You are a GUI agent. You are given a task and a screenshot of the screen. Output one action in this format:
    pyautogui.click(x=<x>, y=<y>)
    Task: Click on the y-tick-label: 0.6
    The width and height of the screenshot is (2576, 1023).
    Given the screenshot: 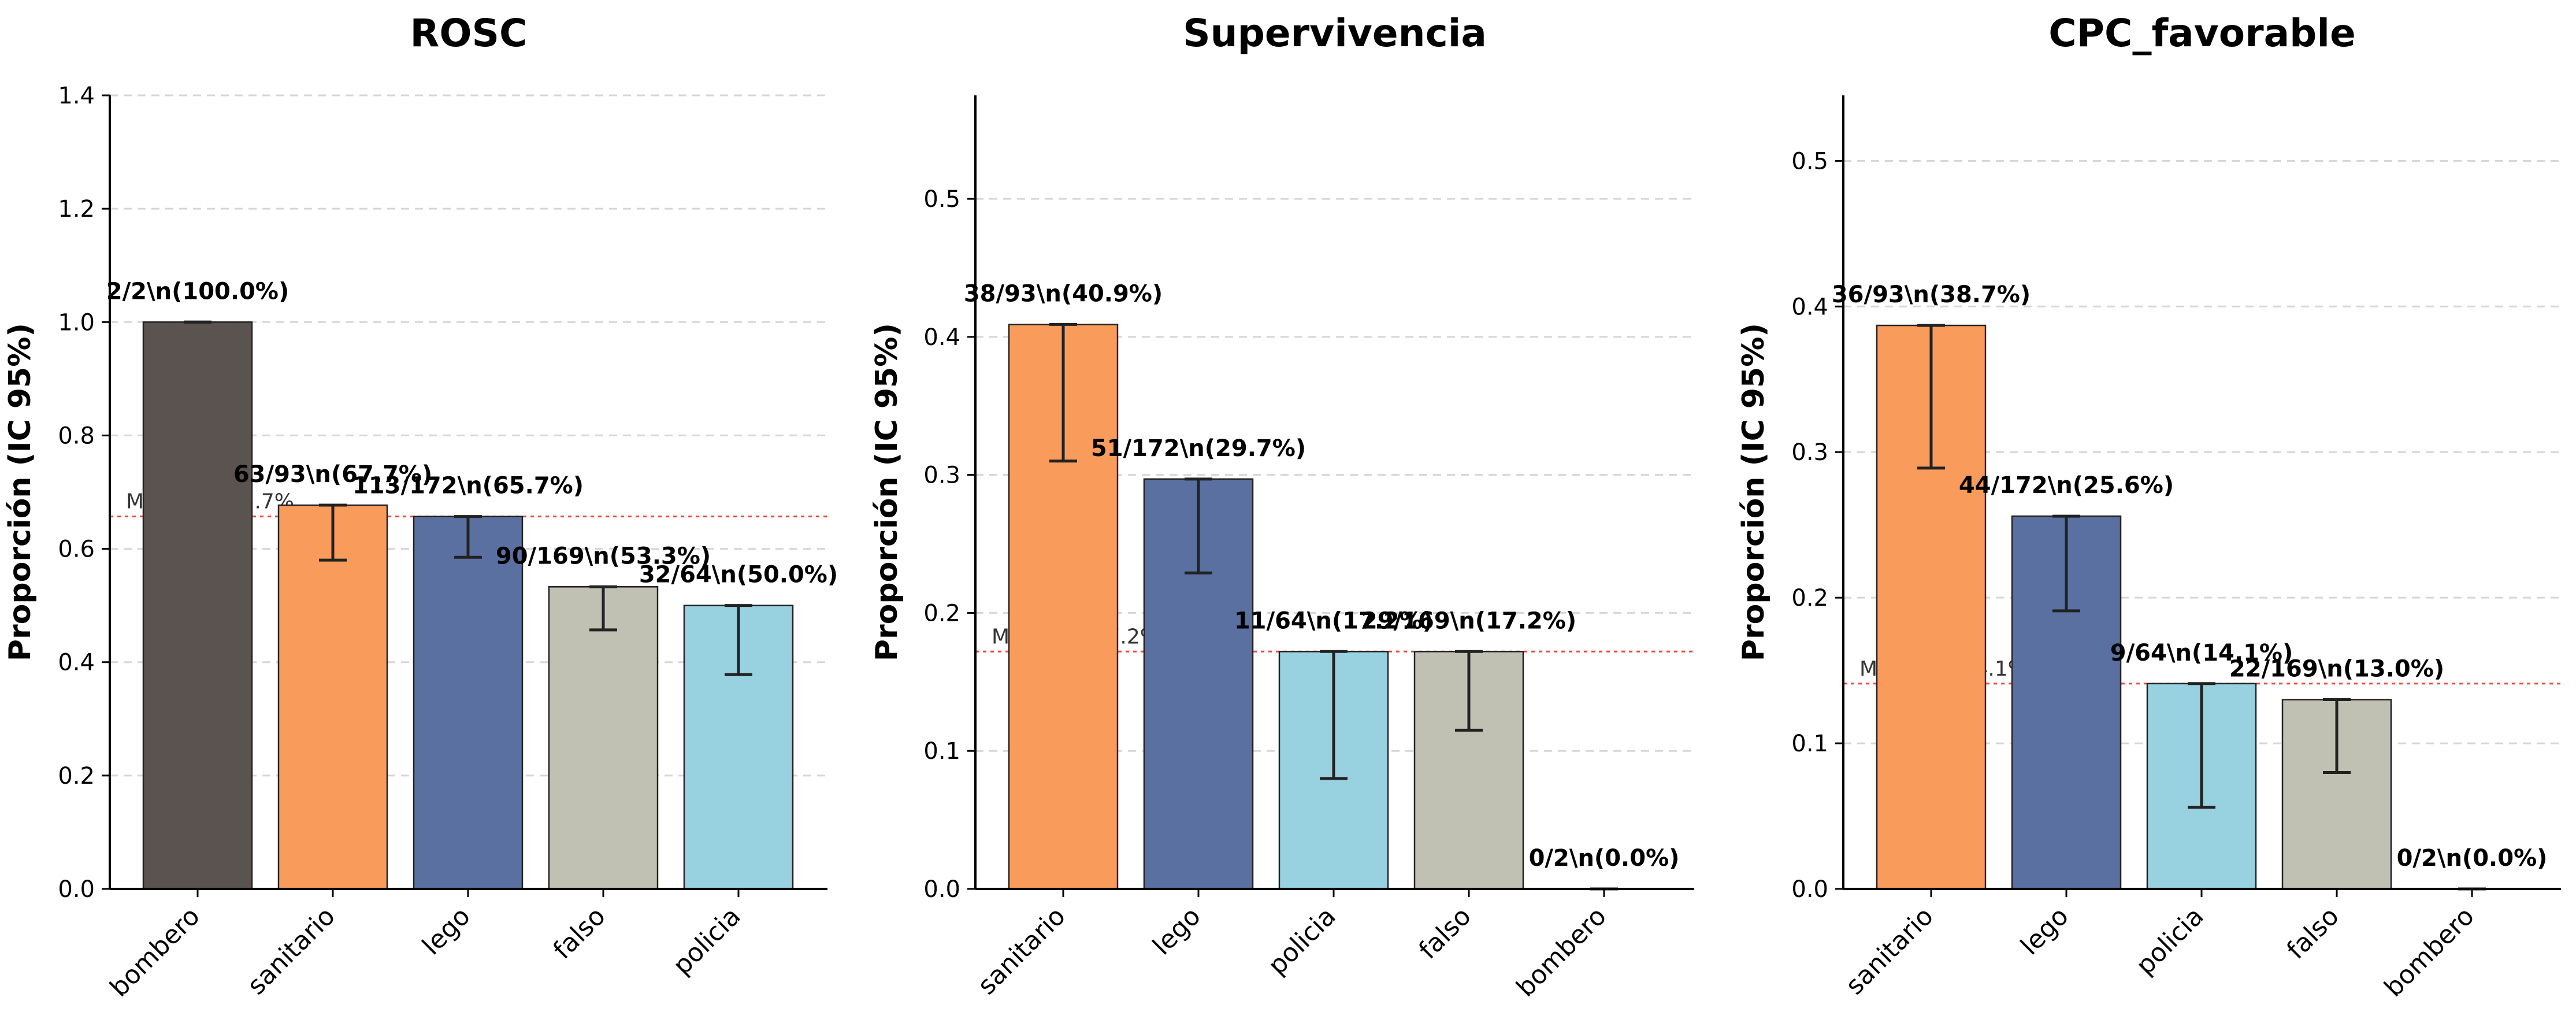 What is the action you would take?
    pyautogui.click(x=76, y=549)
    